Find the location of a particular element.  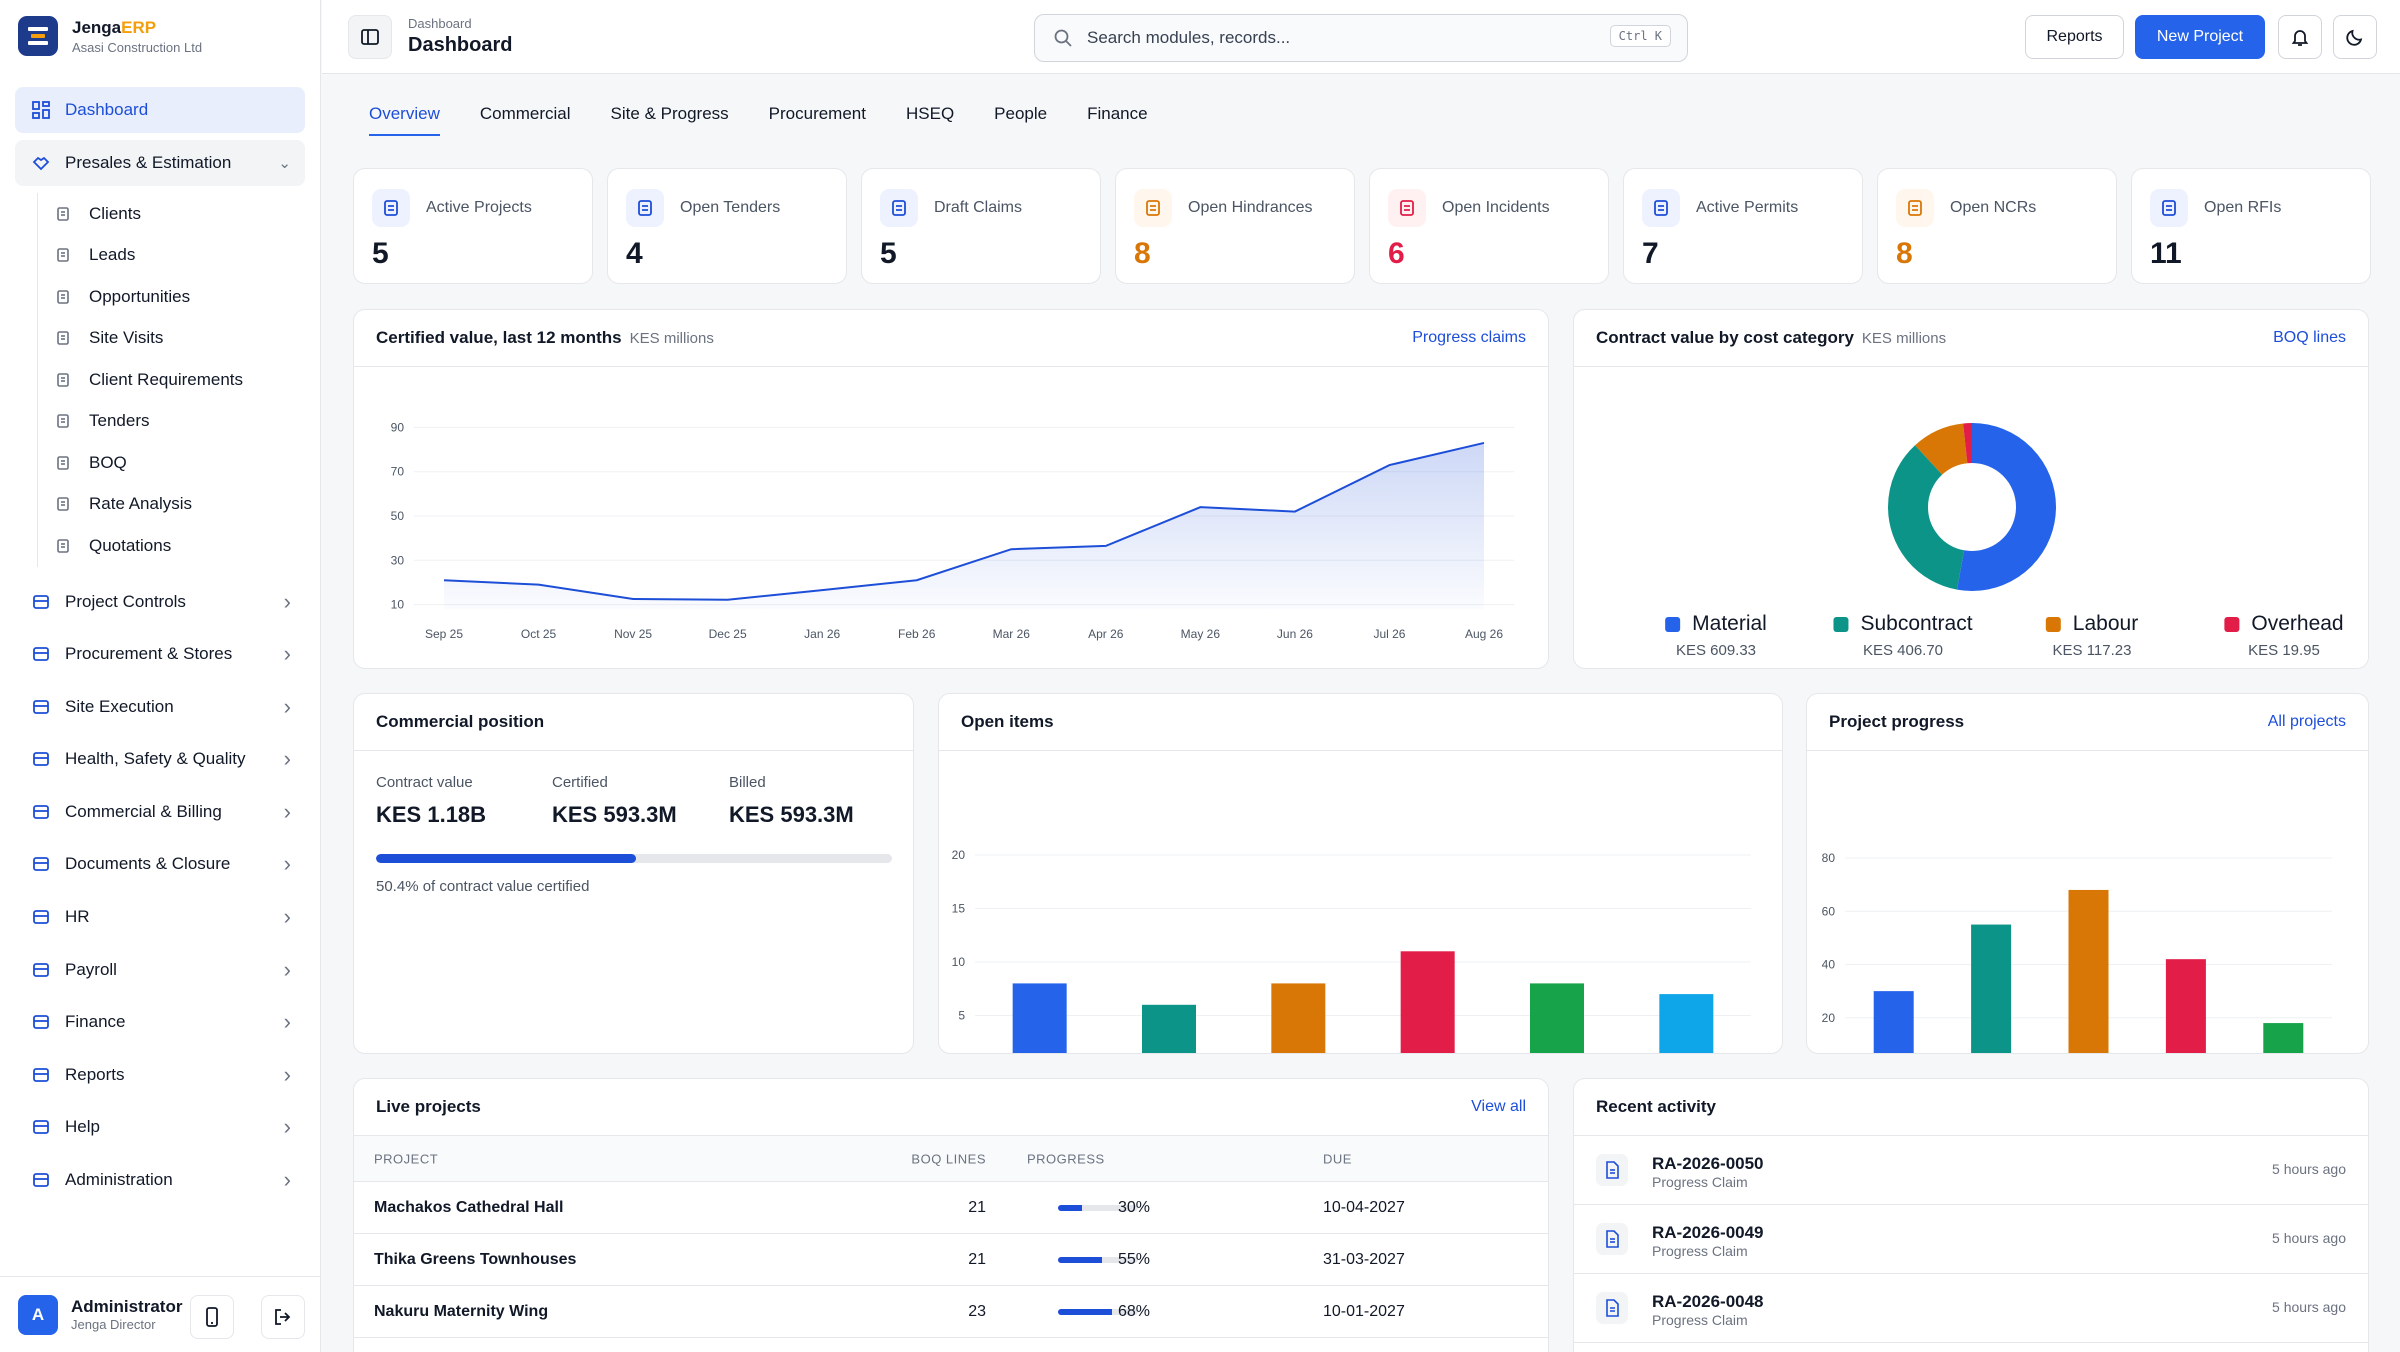

brand: JengaERP Asasi Construction Ltd is located at coordinates (110, 36).